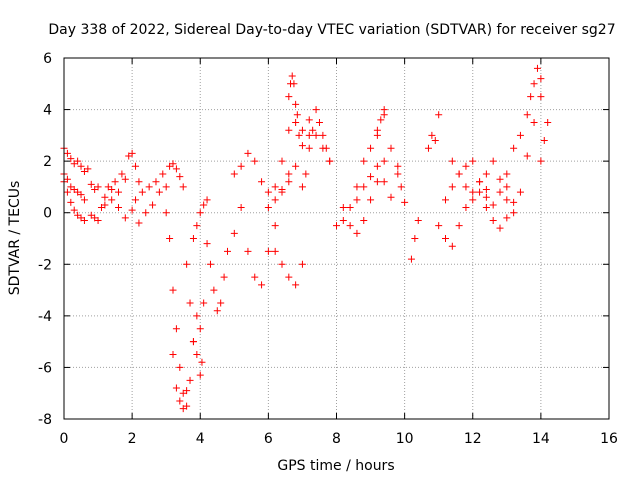 The height and width of the screenshot is (480, 640). Describe the element at coordinates (159, 182) in the screenshot. I see `series-sat-h` at that location.